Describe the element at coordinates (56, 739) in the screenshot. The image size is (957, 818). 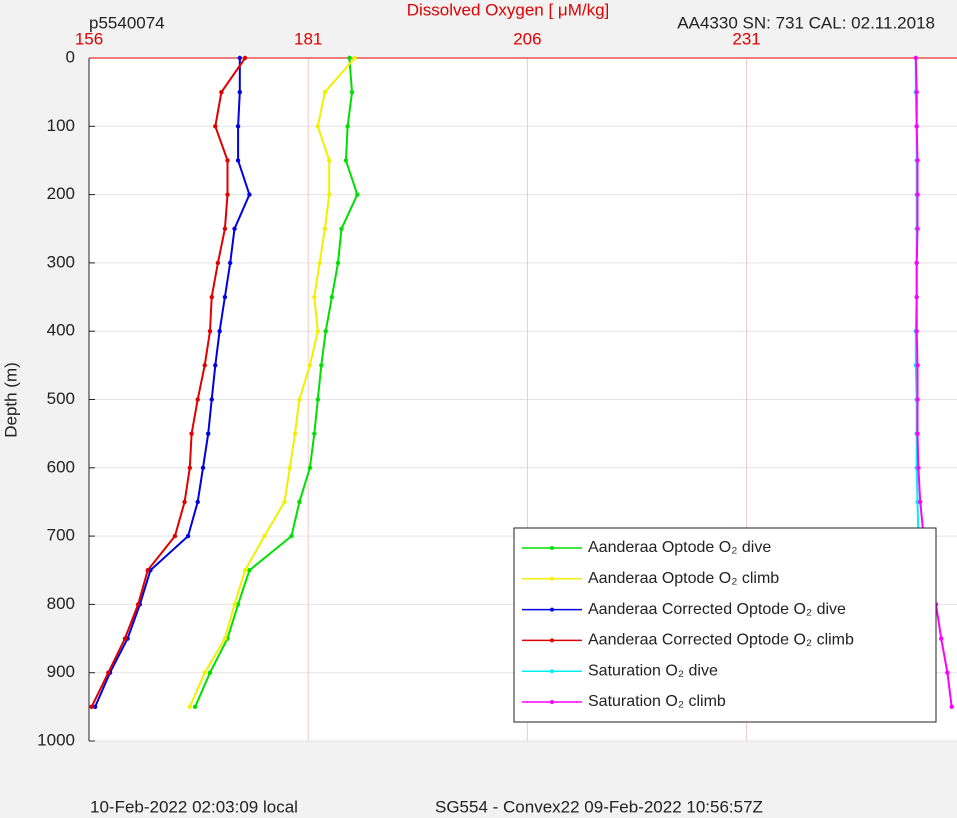
I see `y-tick-label: 1000` at that location.